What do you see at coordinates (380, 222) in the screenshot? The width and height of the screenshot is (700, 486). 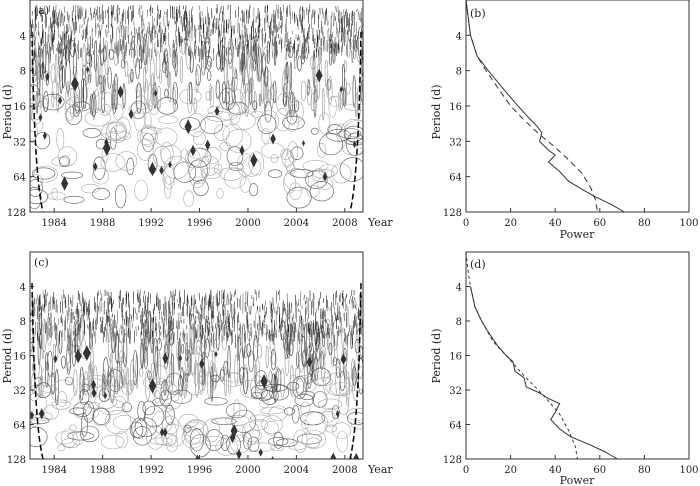 I see `x-axis-label-a: Year` at bounding box center [380, 222].